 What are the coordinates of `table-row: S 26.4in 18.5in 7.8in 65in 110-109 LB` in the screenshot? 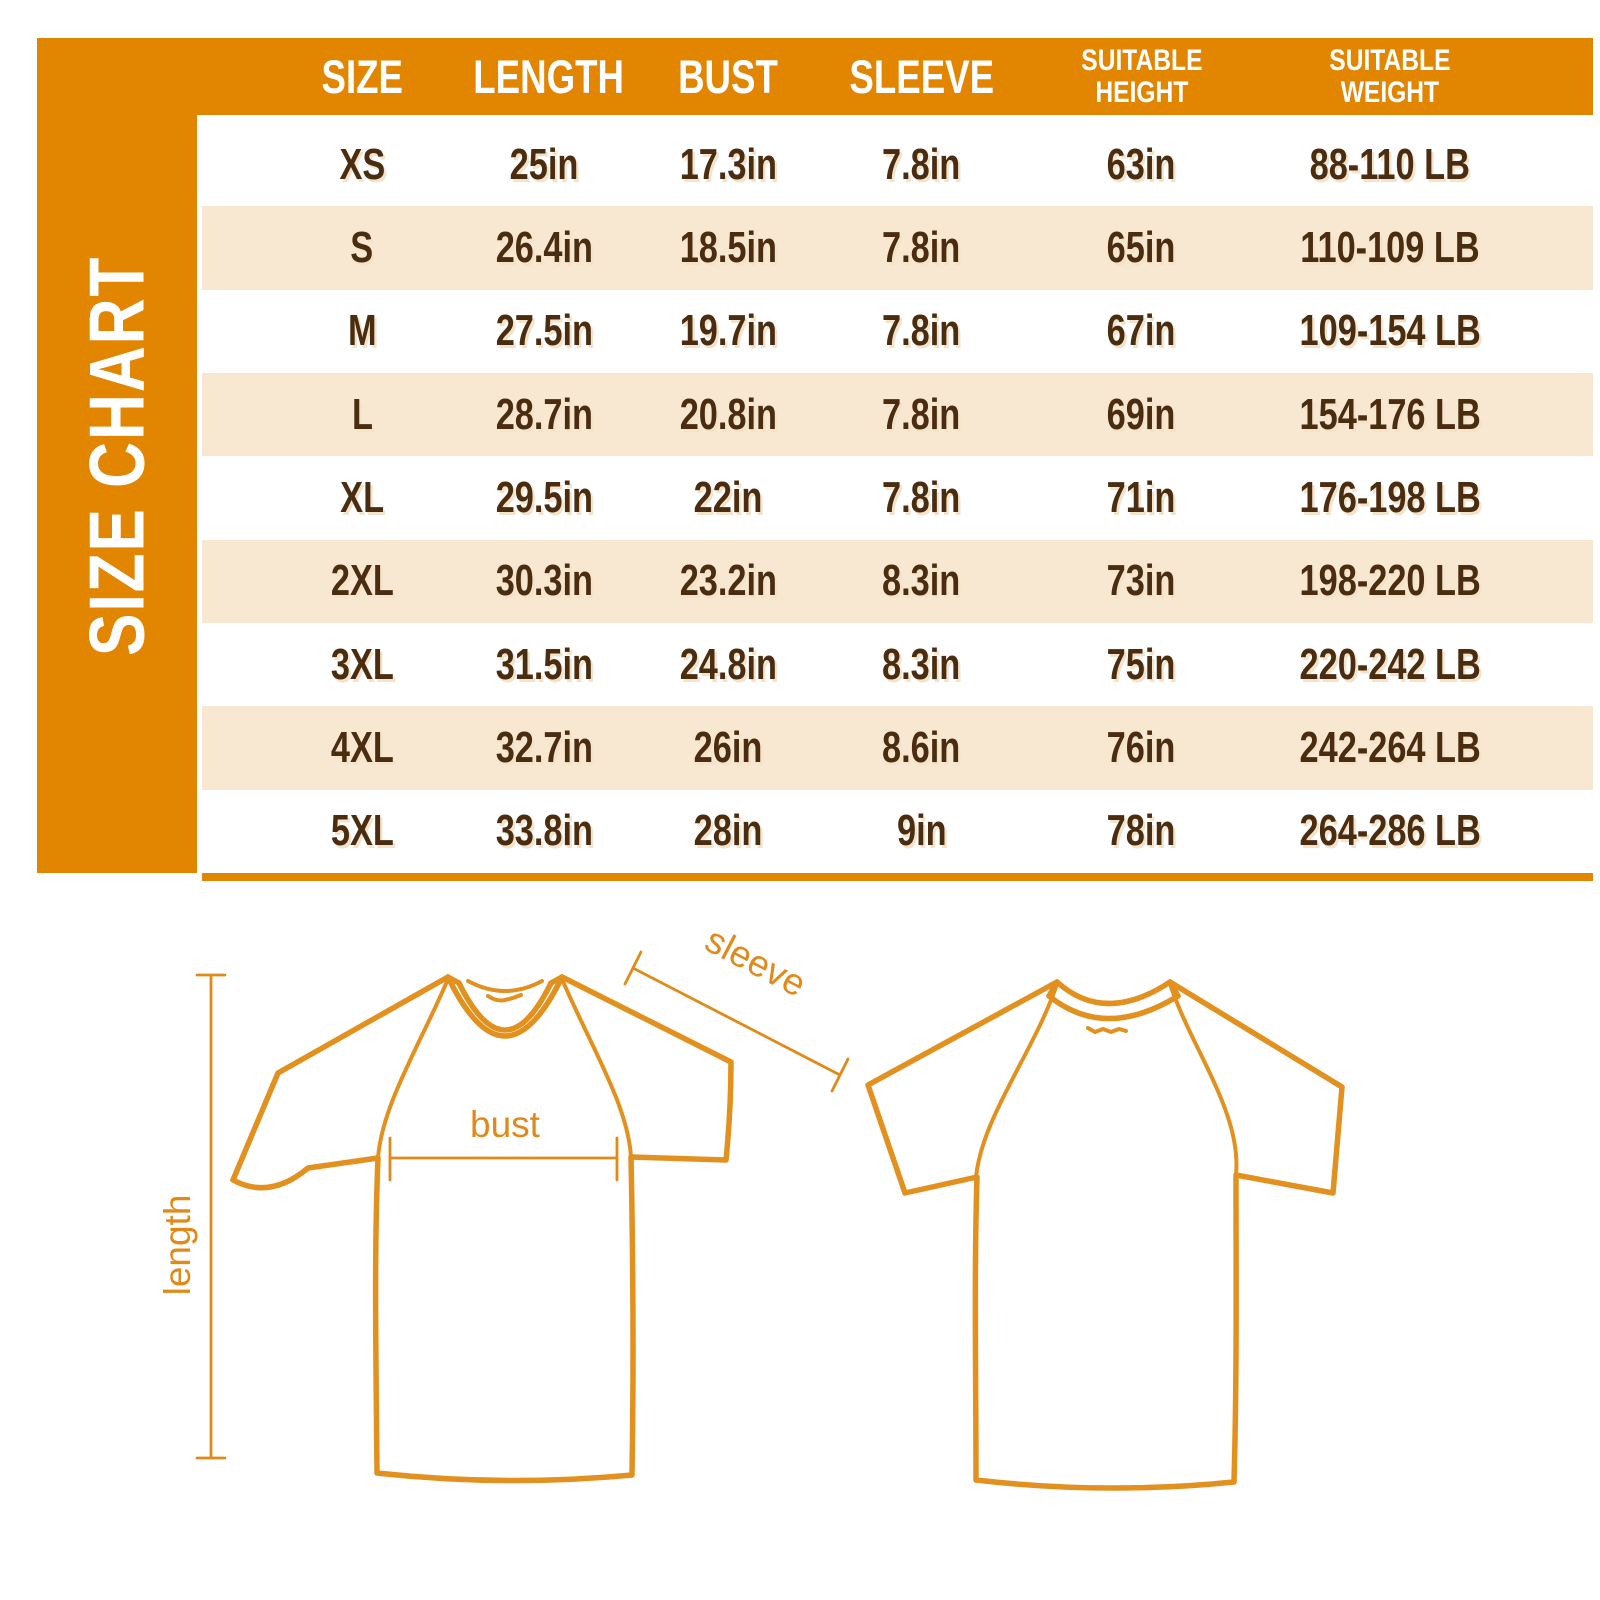 It's located at (897, 248).